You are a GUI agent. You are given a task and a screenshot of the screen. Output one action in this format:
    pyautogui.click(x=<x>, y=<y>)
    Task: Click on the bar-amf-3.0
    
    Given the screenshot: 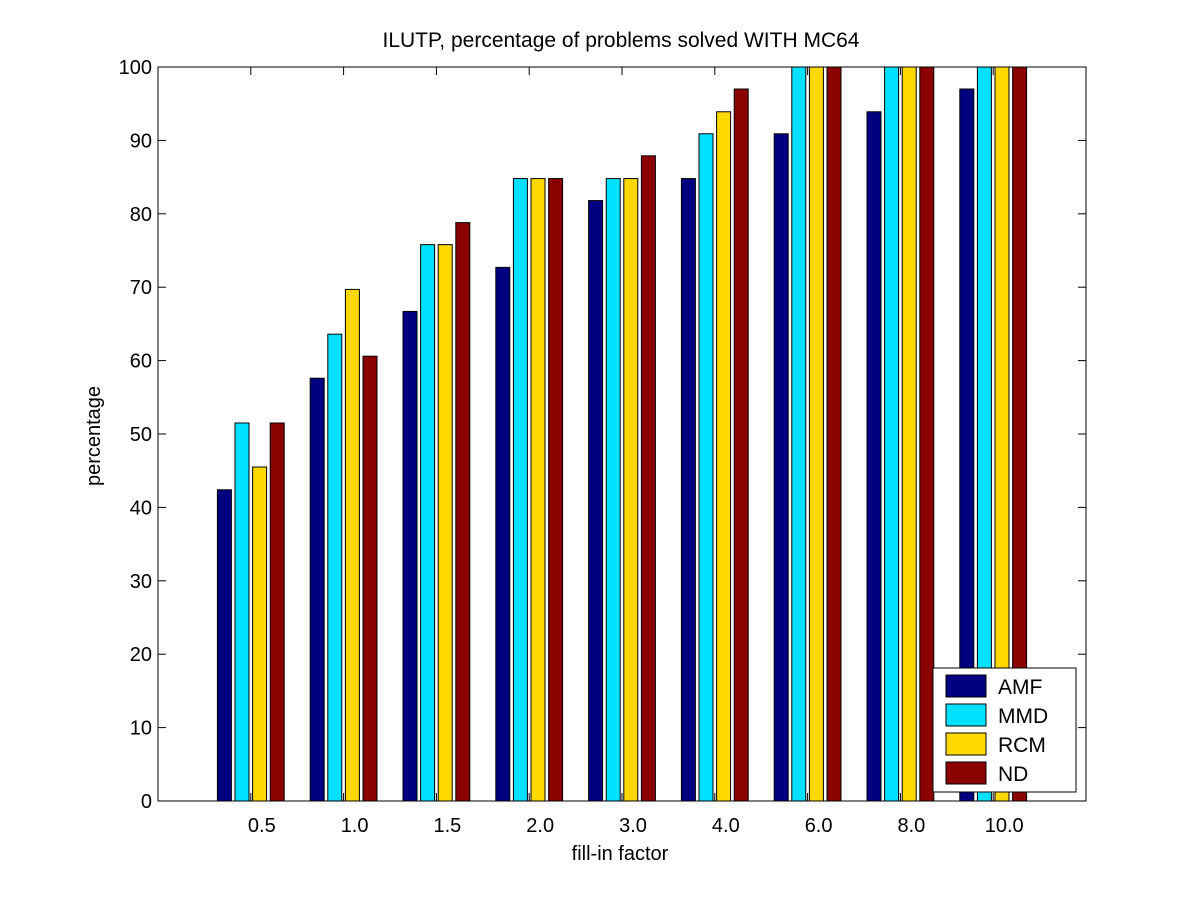 What is the action you would take?
    pyautogui.click(x=596, y=501)
    